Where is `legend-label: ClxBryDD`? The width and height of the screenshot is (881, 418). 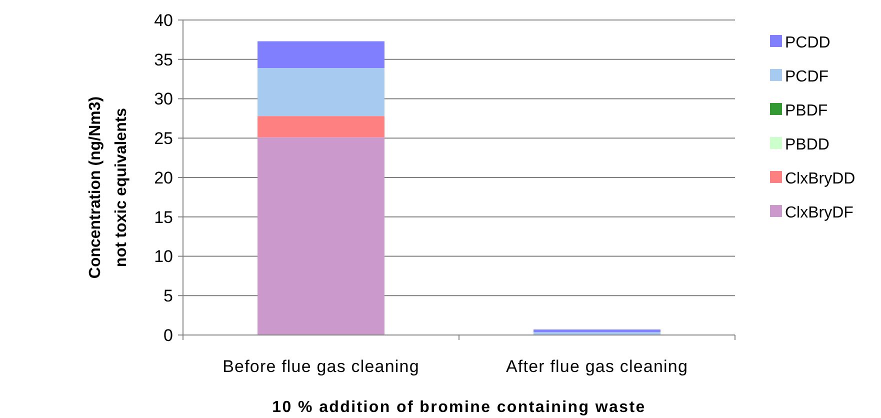 legend-label: ClxBryDD is located at coordinates (820, 179).